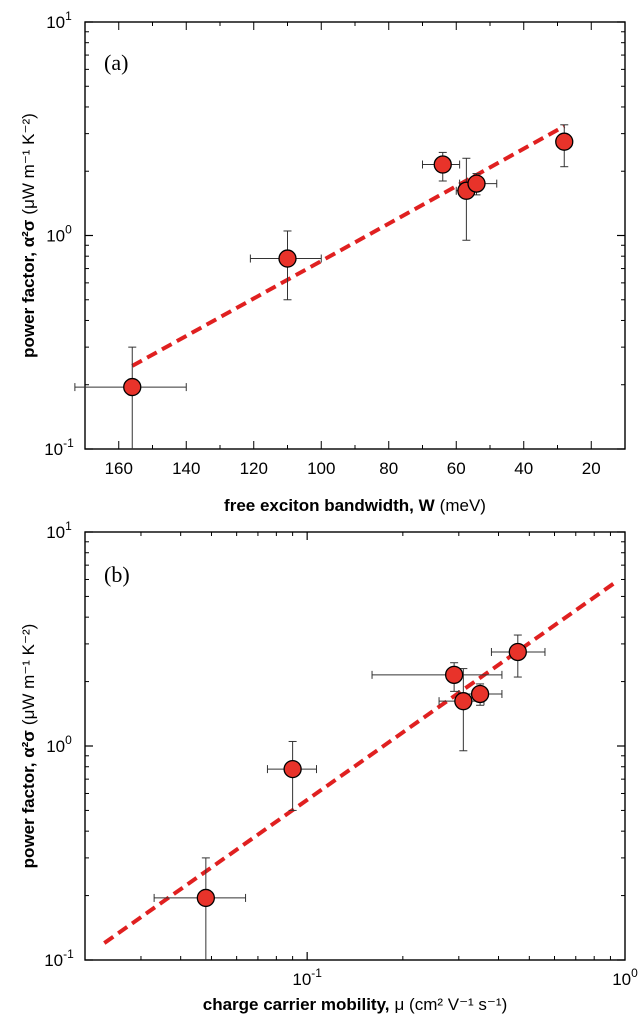 The width and height of the screenshot is (640, 1020). What do you see at coordinates (388, 468) in the screenshot?
I see `x-tick-label: 80` at bounding box center [388, 468].